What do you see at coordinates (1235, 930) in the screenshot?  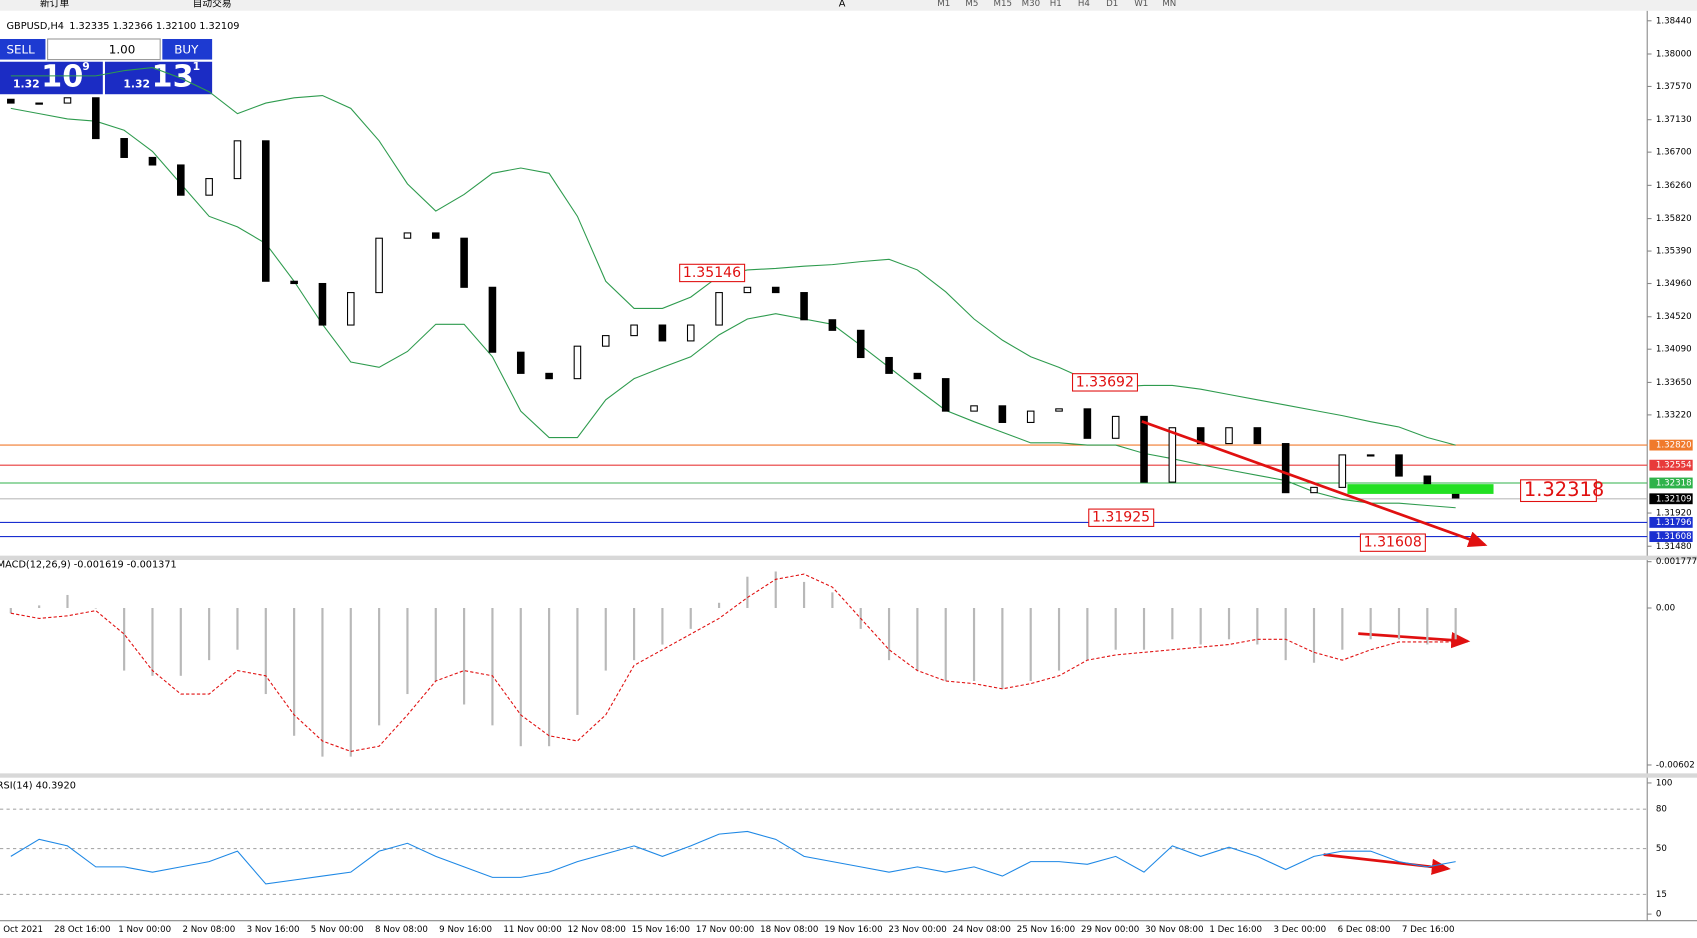 I see `x-tick-label: 1 Dec 16:00` at bounding box center [1235, 930].